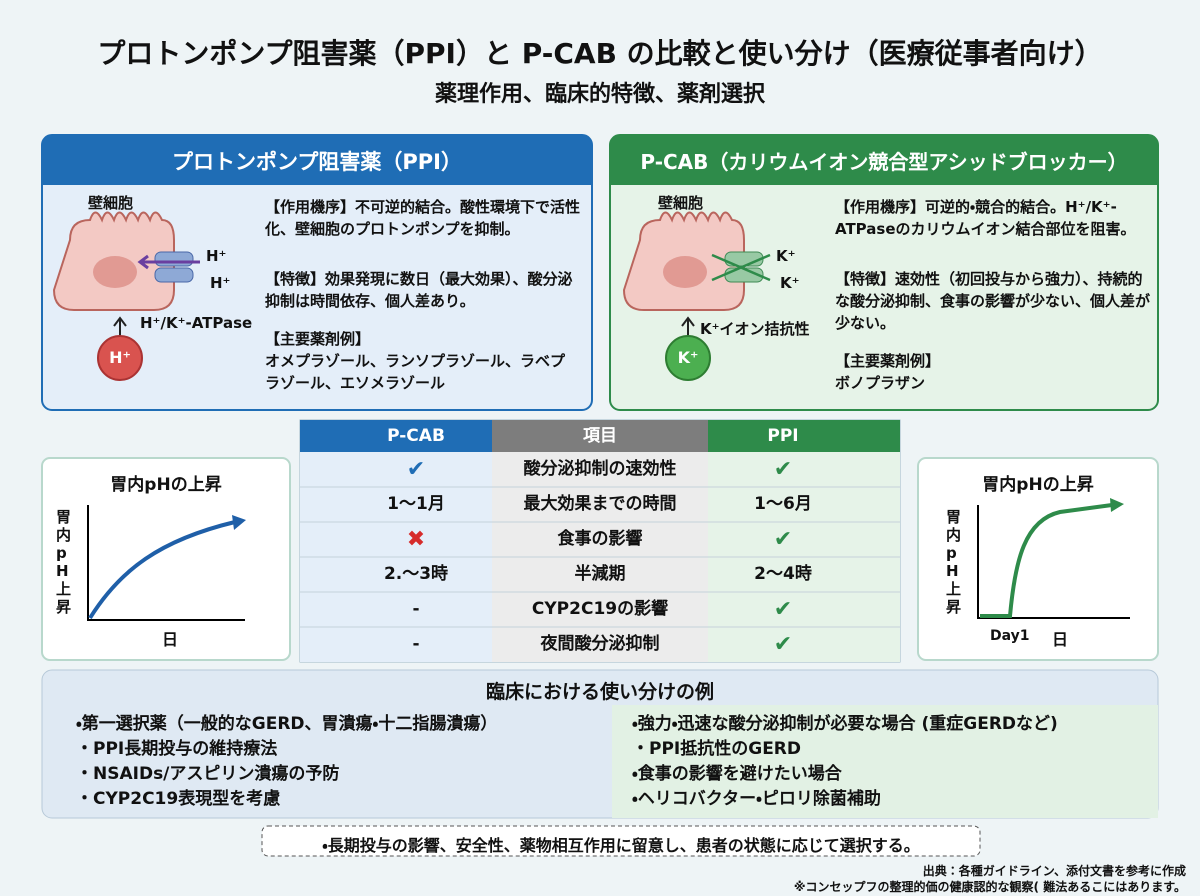 This screenshot has height=896, width=1200. I want to click on disclaimer: ※コンセップフの整理的価の健康認的な観察( 難法あるこにはあります。, so click(989, 887).